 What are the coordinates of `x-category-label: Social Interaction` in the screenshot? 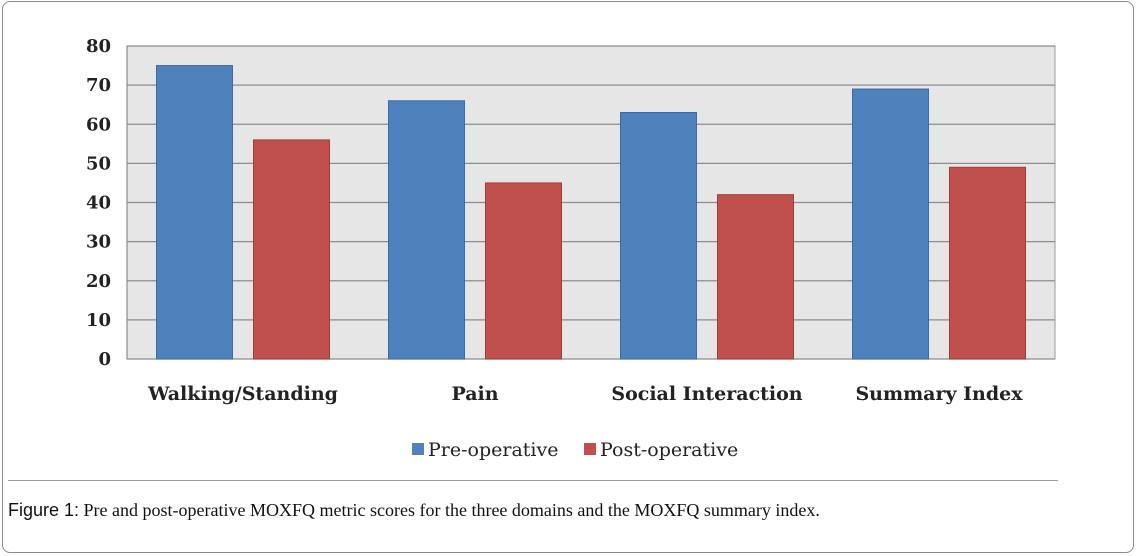 It's located at (706, 394).